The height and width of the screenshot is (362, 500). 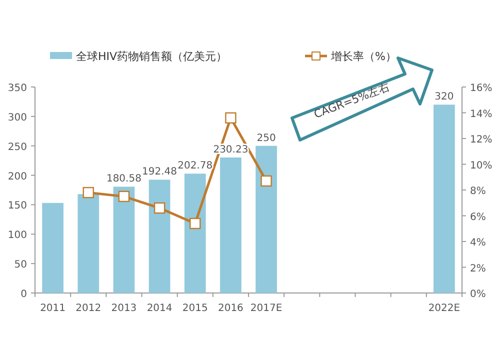 What do you see at coordinates (481, 114) in the screenshot?
I see `y2-tick-label: 14%` at bounding box center [481, 114].